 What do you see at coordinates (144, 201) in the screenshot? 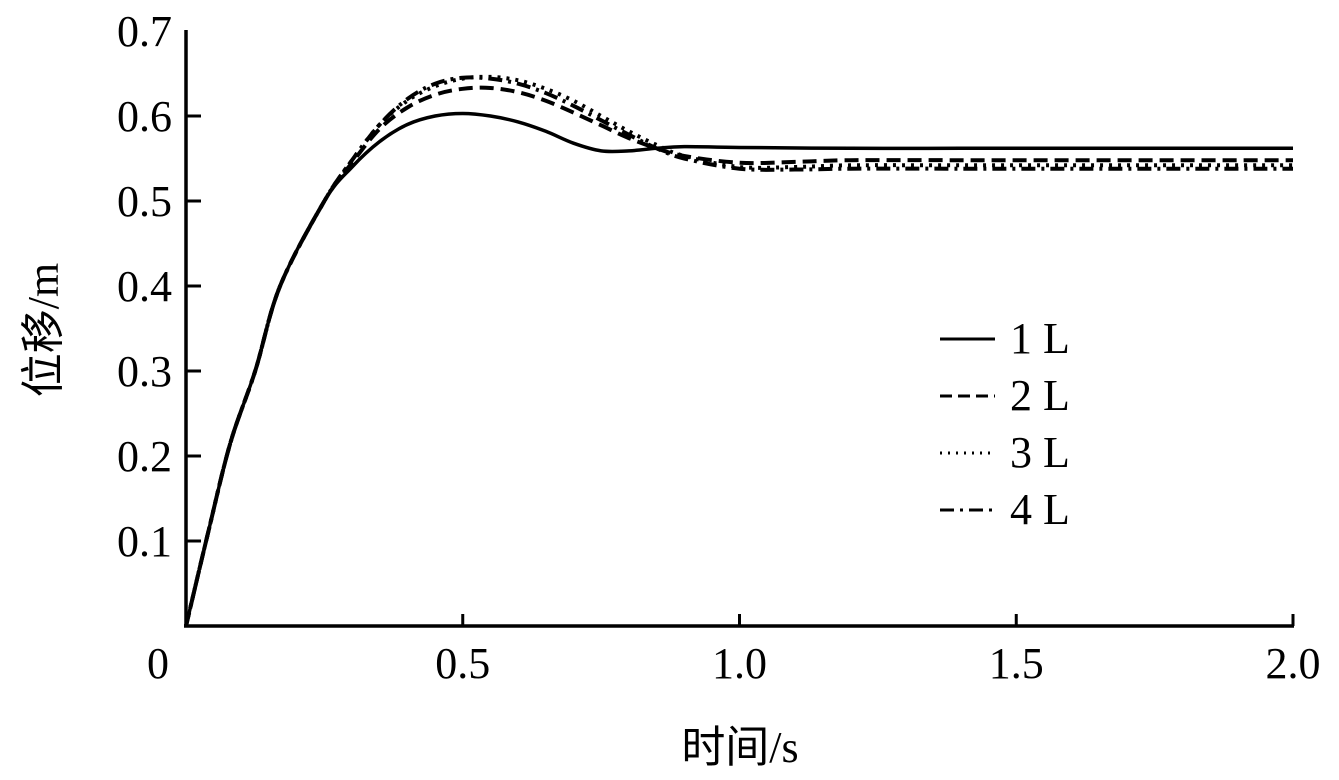
I see `y-tick-label: 0.5` at bounding box center [144, 201].